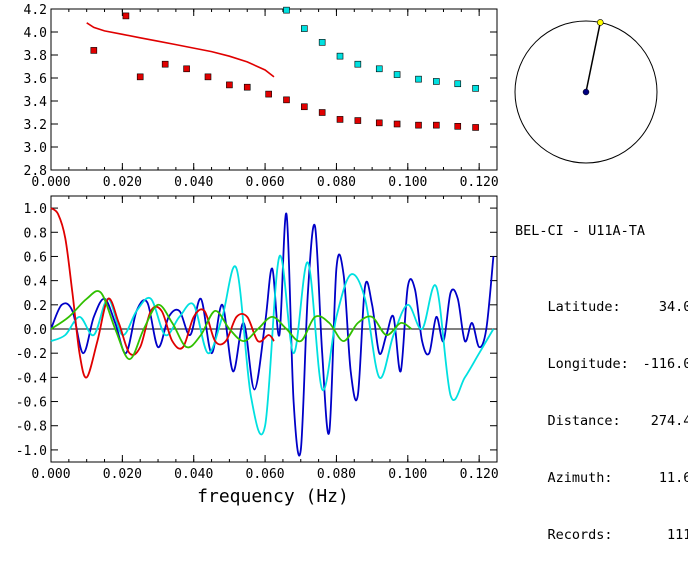 The height and width of the screenshot is (564, 688). What do you see at coordinates (593, 57) in the screenshot?
I see `azimuth-line` at bounding box center [593, 57].